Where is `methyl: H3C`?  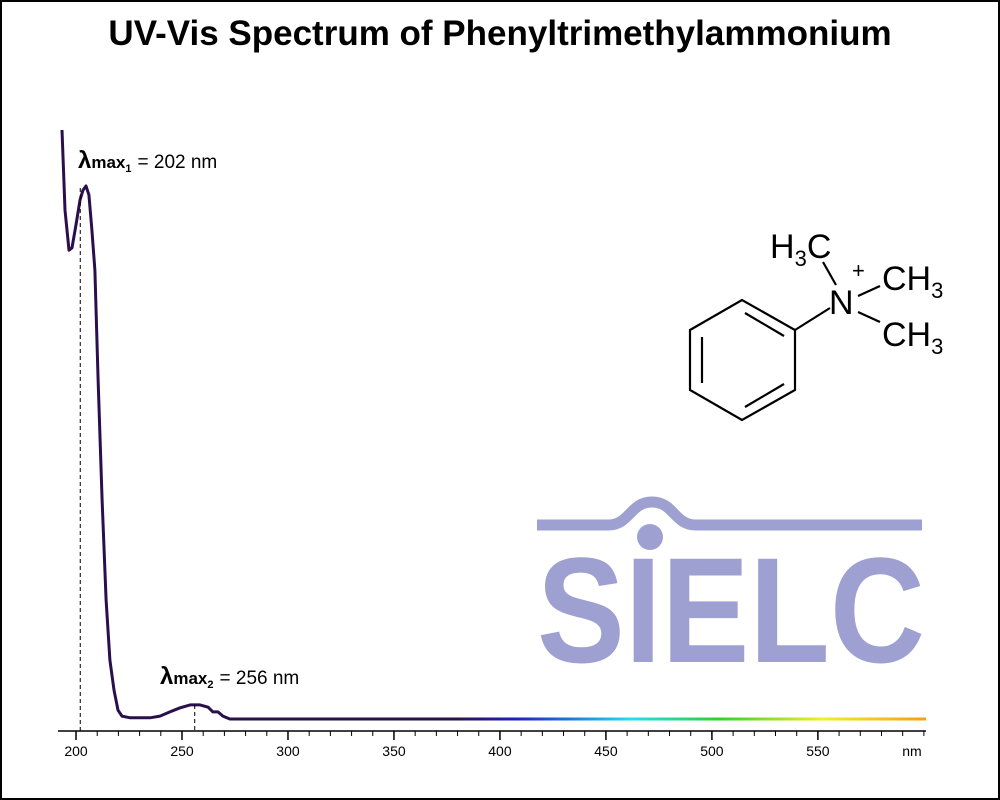
methyl: H3C is located at coordinates (800, 249).